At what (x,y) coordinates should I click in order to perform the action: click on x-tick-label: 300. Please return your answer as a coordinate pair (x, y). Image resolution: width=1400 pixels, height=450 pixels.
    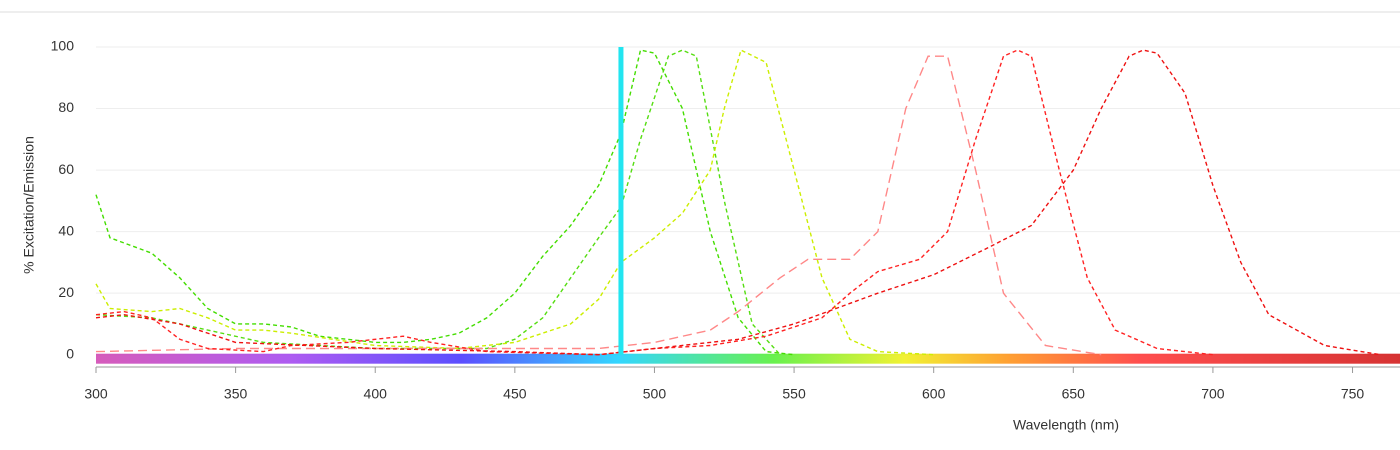
    Looking at the image, I should click on (96, 394).